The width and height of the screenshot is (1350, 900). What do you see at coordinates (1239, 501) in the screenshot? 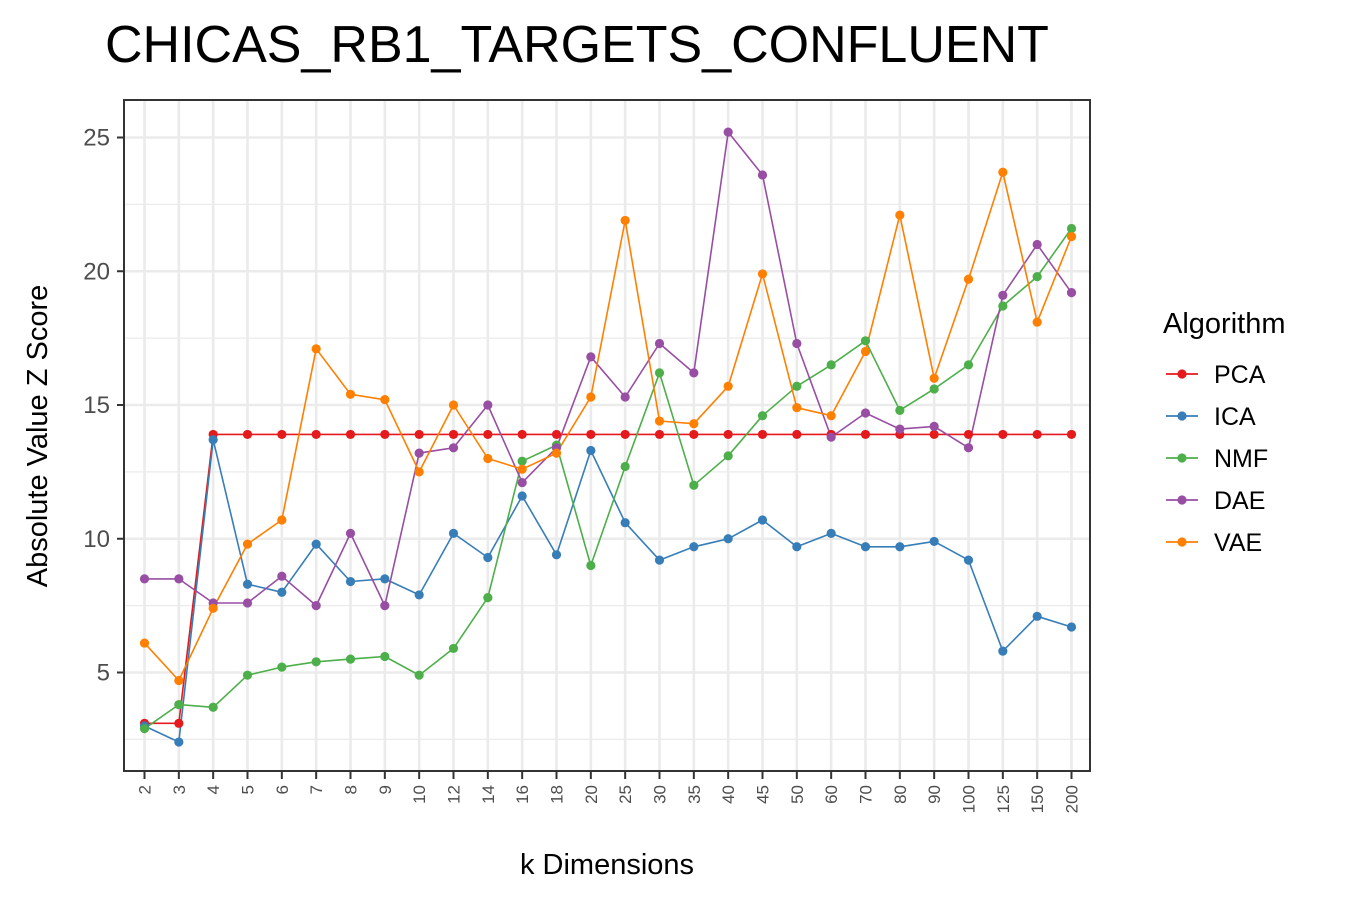
I see `legend-label-dae: DAE` at bounding box center [1239, 501].